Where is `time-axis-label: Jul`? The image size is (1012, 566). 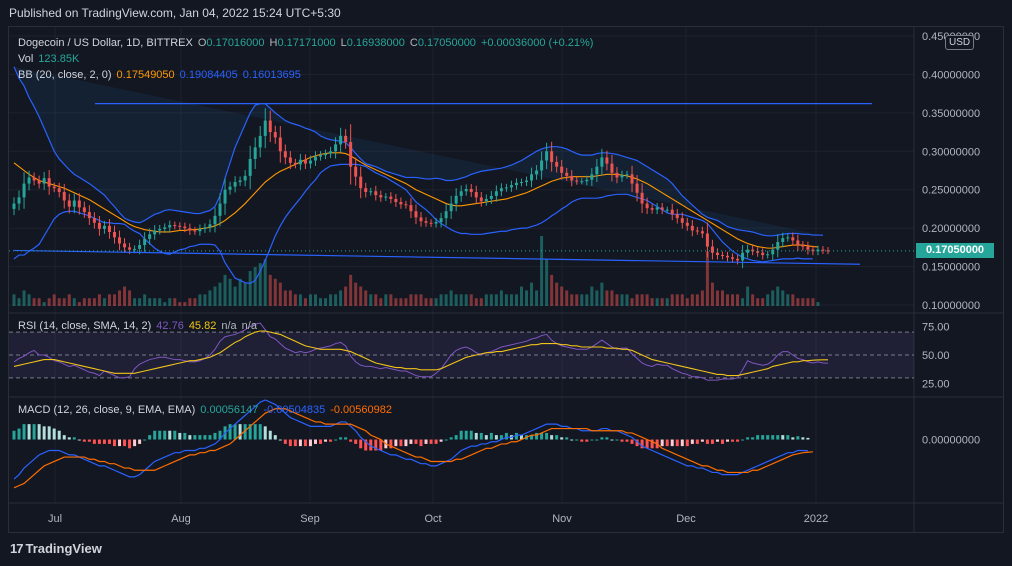
time-axis-label: Jul is located at coordinates (55, 519).